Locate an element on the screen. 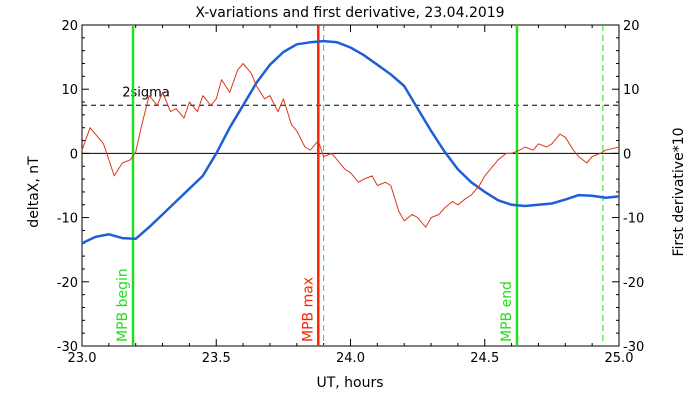 The width and height of the screenshot is (700, 400). x-tick-label: 24.5 is located at coordinates (484, 358).